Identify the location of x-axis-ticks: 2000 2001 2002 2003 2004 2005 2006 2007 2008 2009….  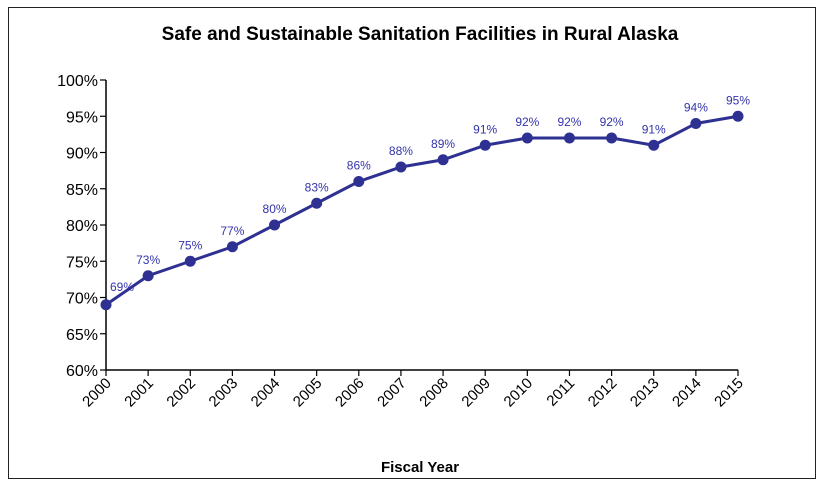
(413, 390).